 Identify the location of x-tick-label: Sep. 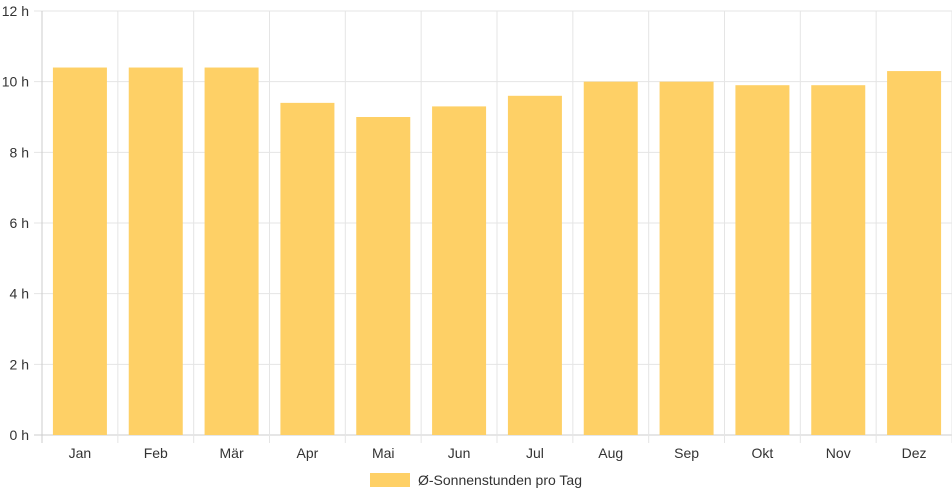
(686, 453).